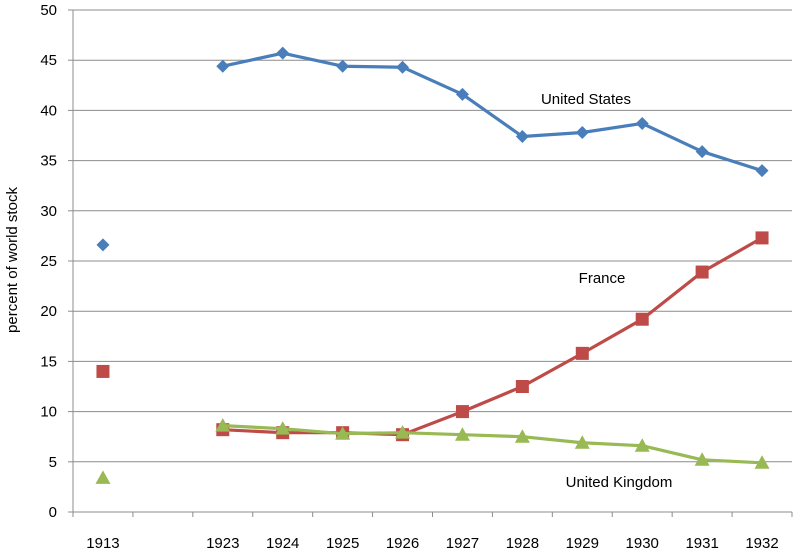 The width and height of the screenshot is (800, 550). I want to click on x-tick-label: 1926, so click(402, 542).